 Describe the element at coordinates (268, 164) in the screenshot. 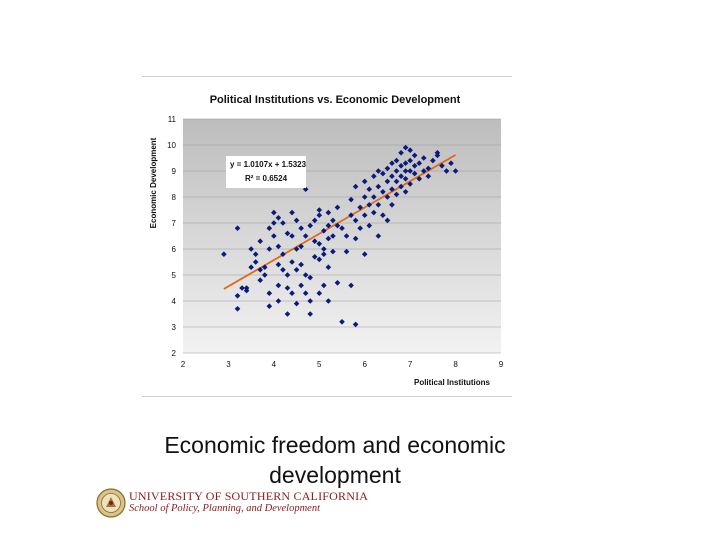

I see `trendline-equation: y = 1.0107x + 1.5323` at that location.